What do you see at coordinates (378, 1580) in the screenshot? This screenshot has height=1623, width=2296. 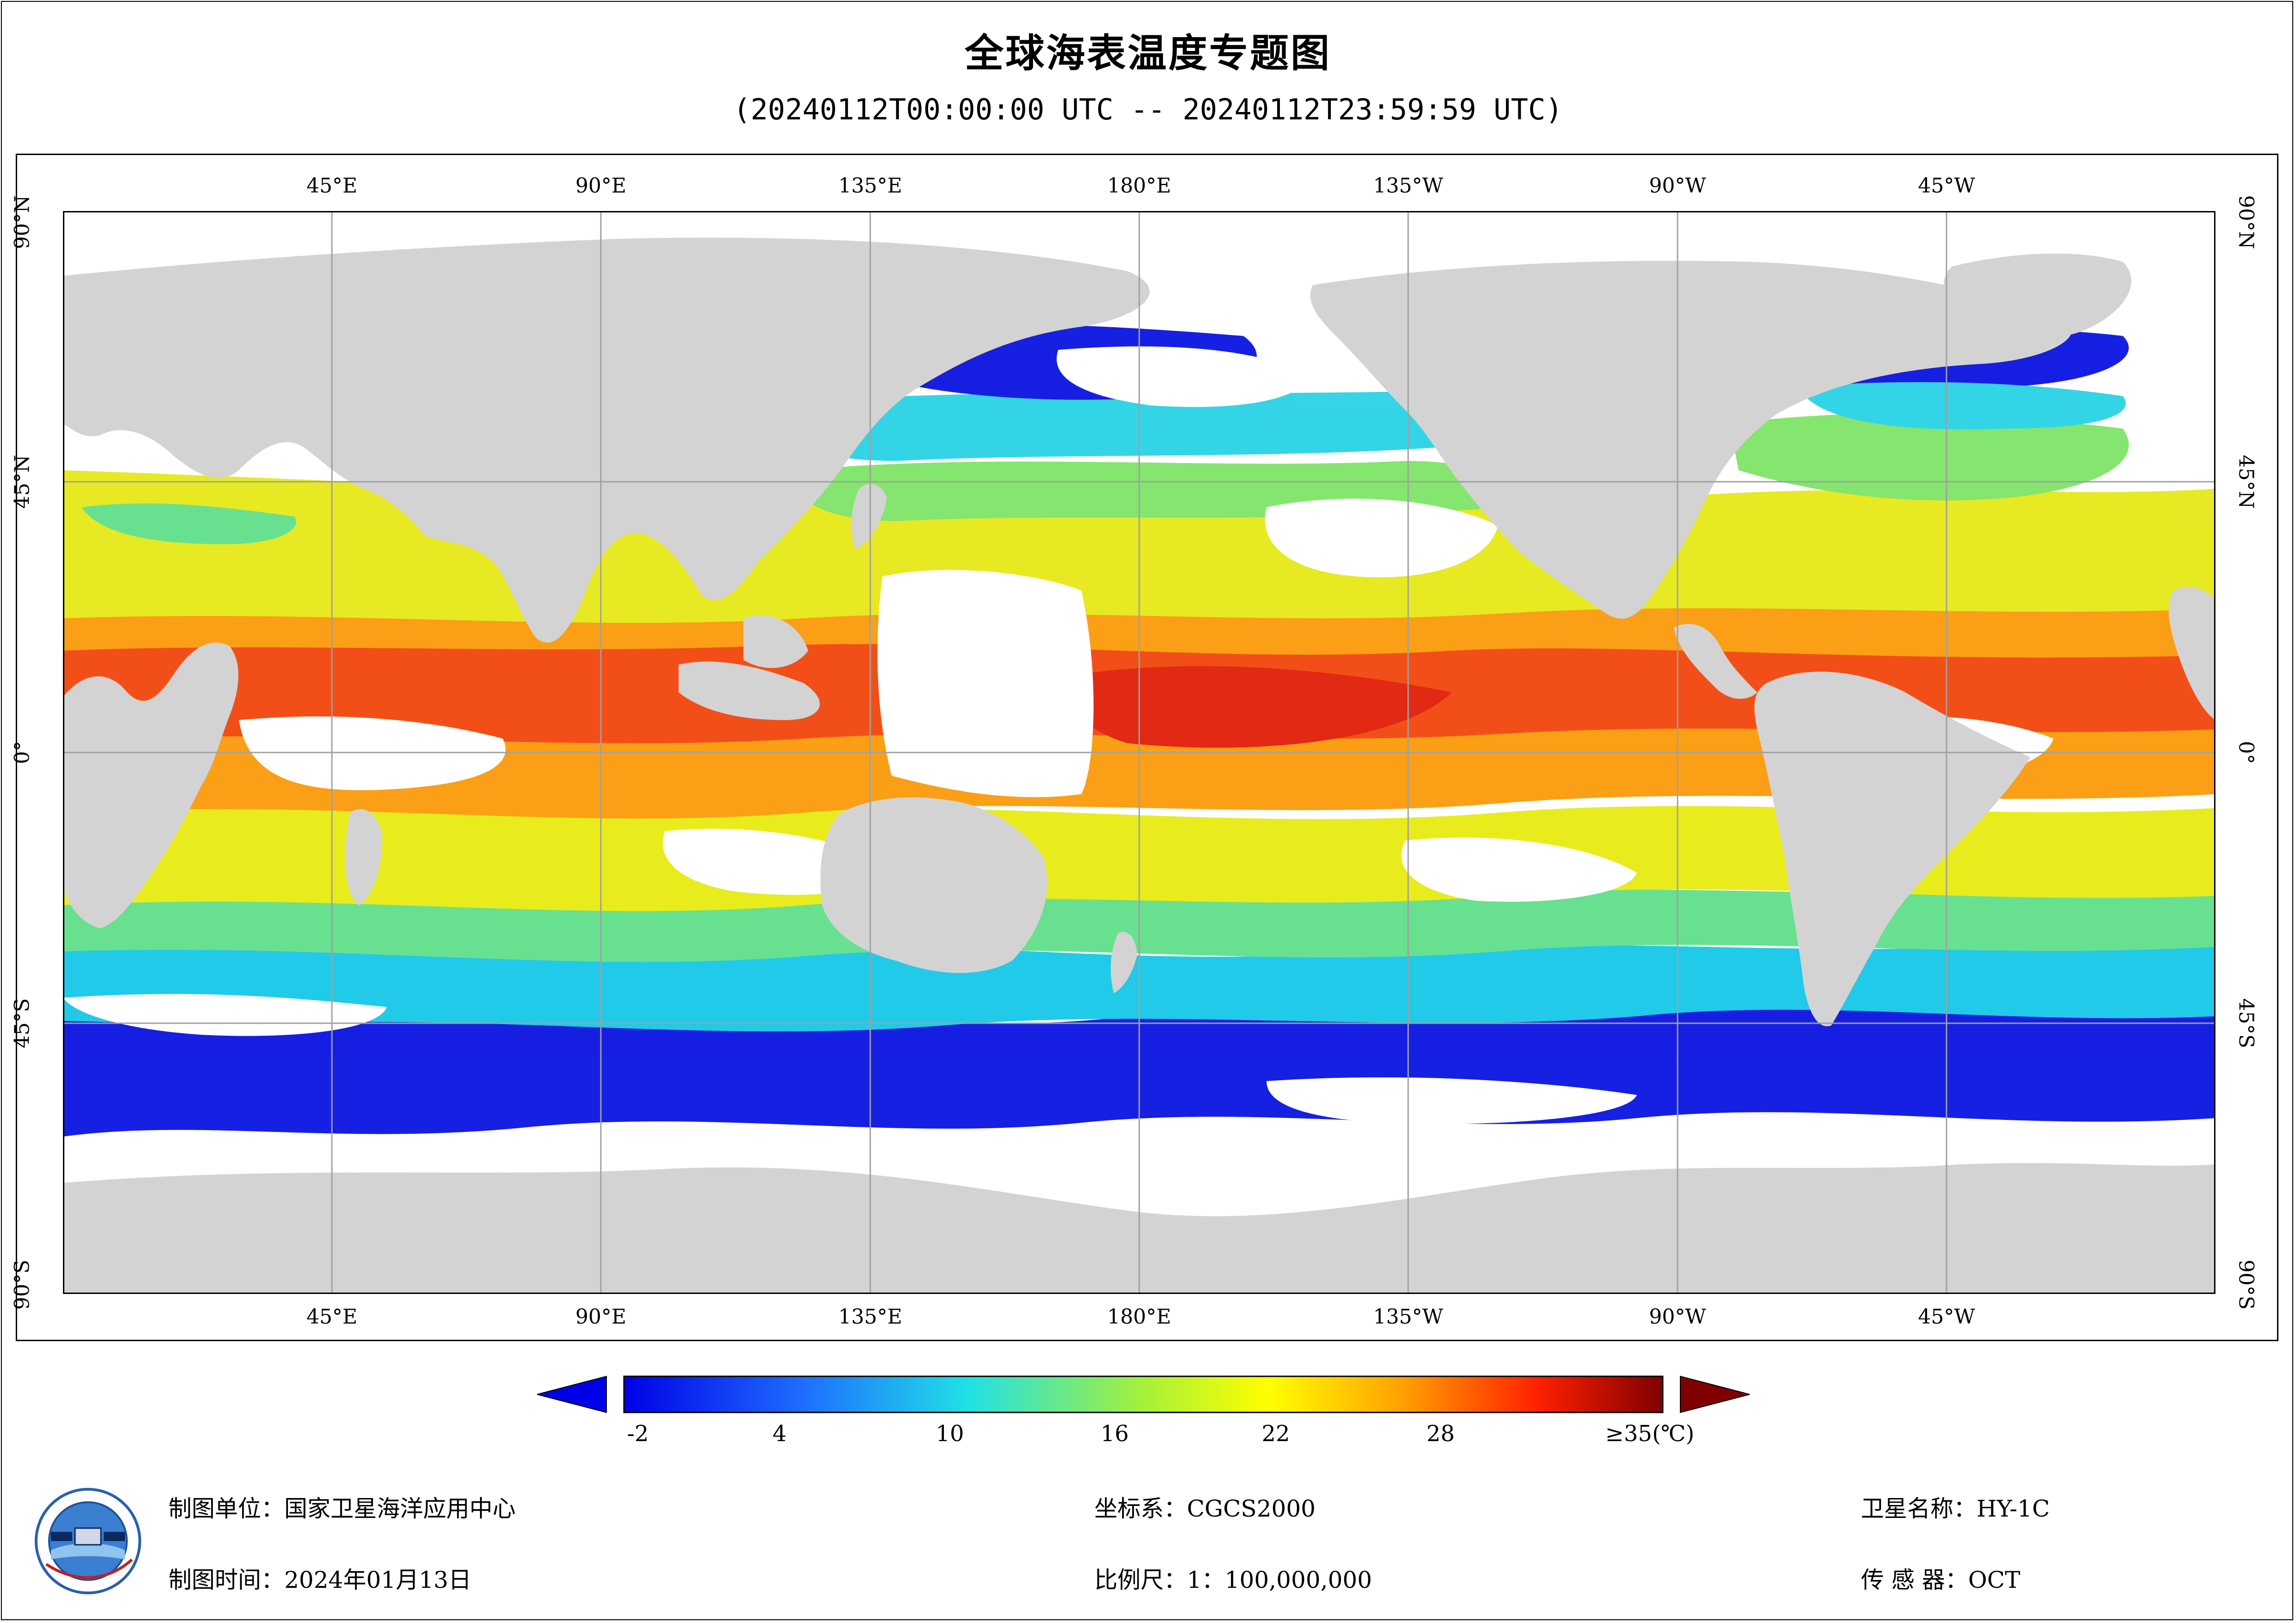 I see `date-value: 2024年01月13日` at bounding box center [378, 1580].